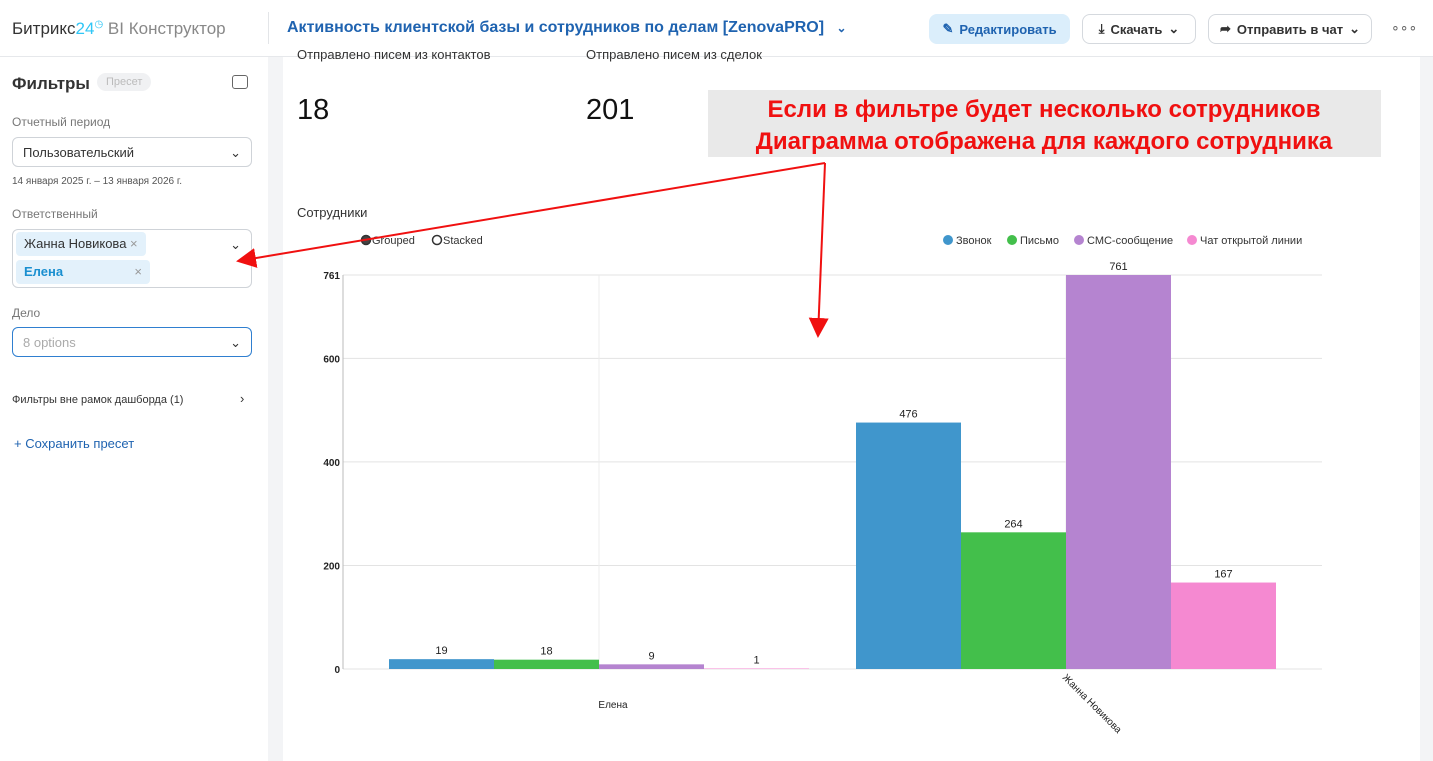 Image resolution: width=1433 pixels, height=761 pixels. What do you see at coordinates (85, 28) in the screenshot?
I see `brand-number: 24` at bounding box center [85, 28].